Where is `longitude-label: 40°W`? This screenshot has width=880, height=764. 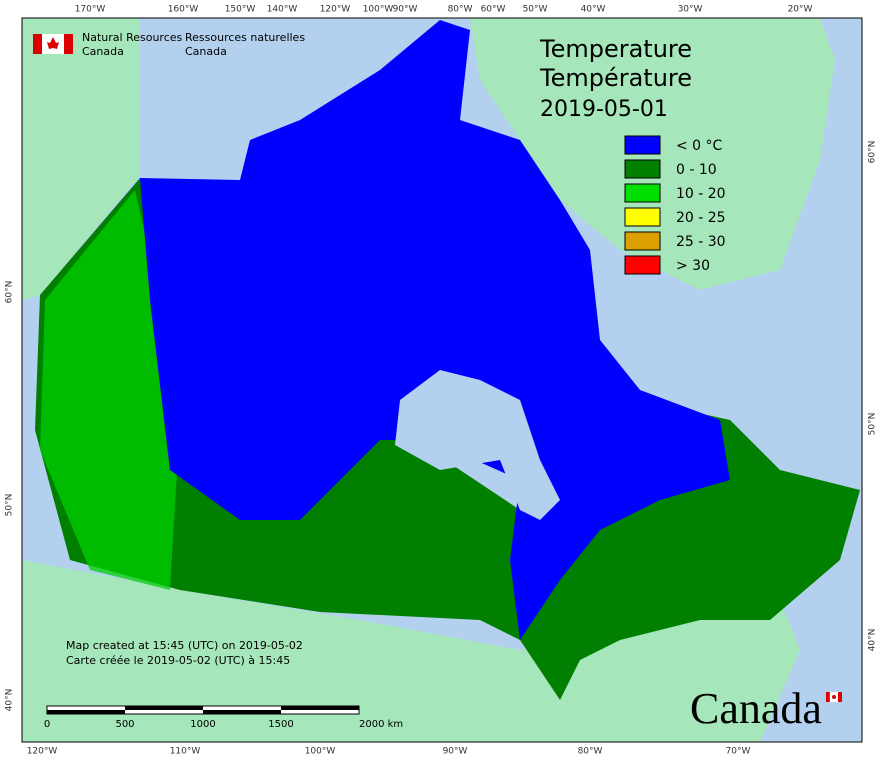 longitude-label: 40°W is located at coordinates (593, 10).